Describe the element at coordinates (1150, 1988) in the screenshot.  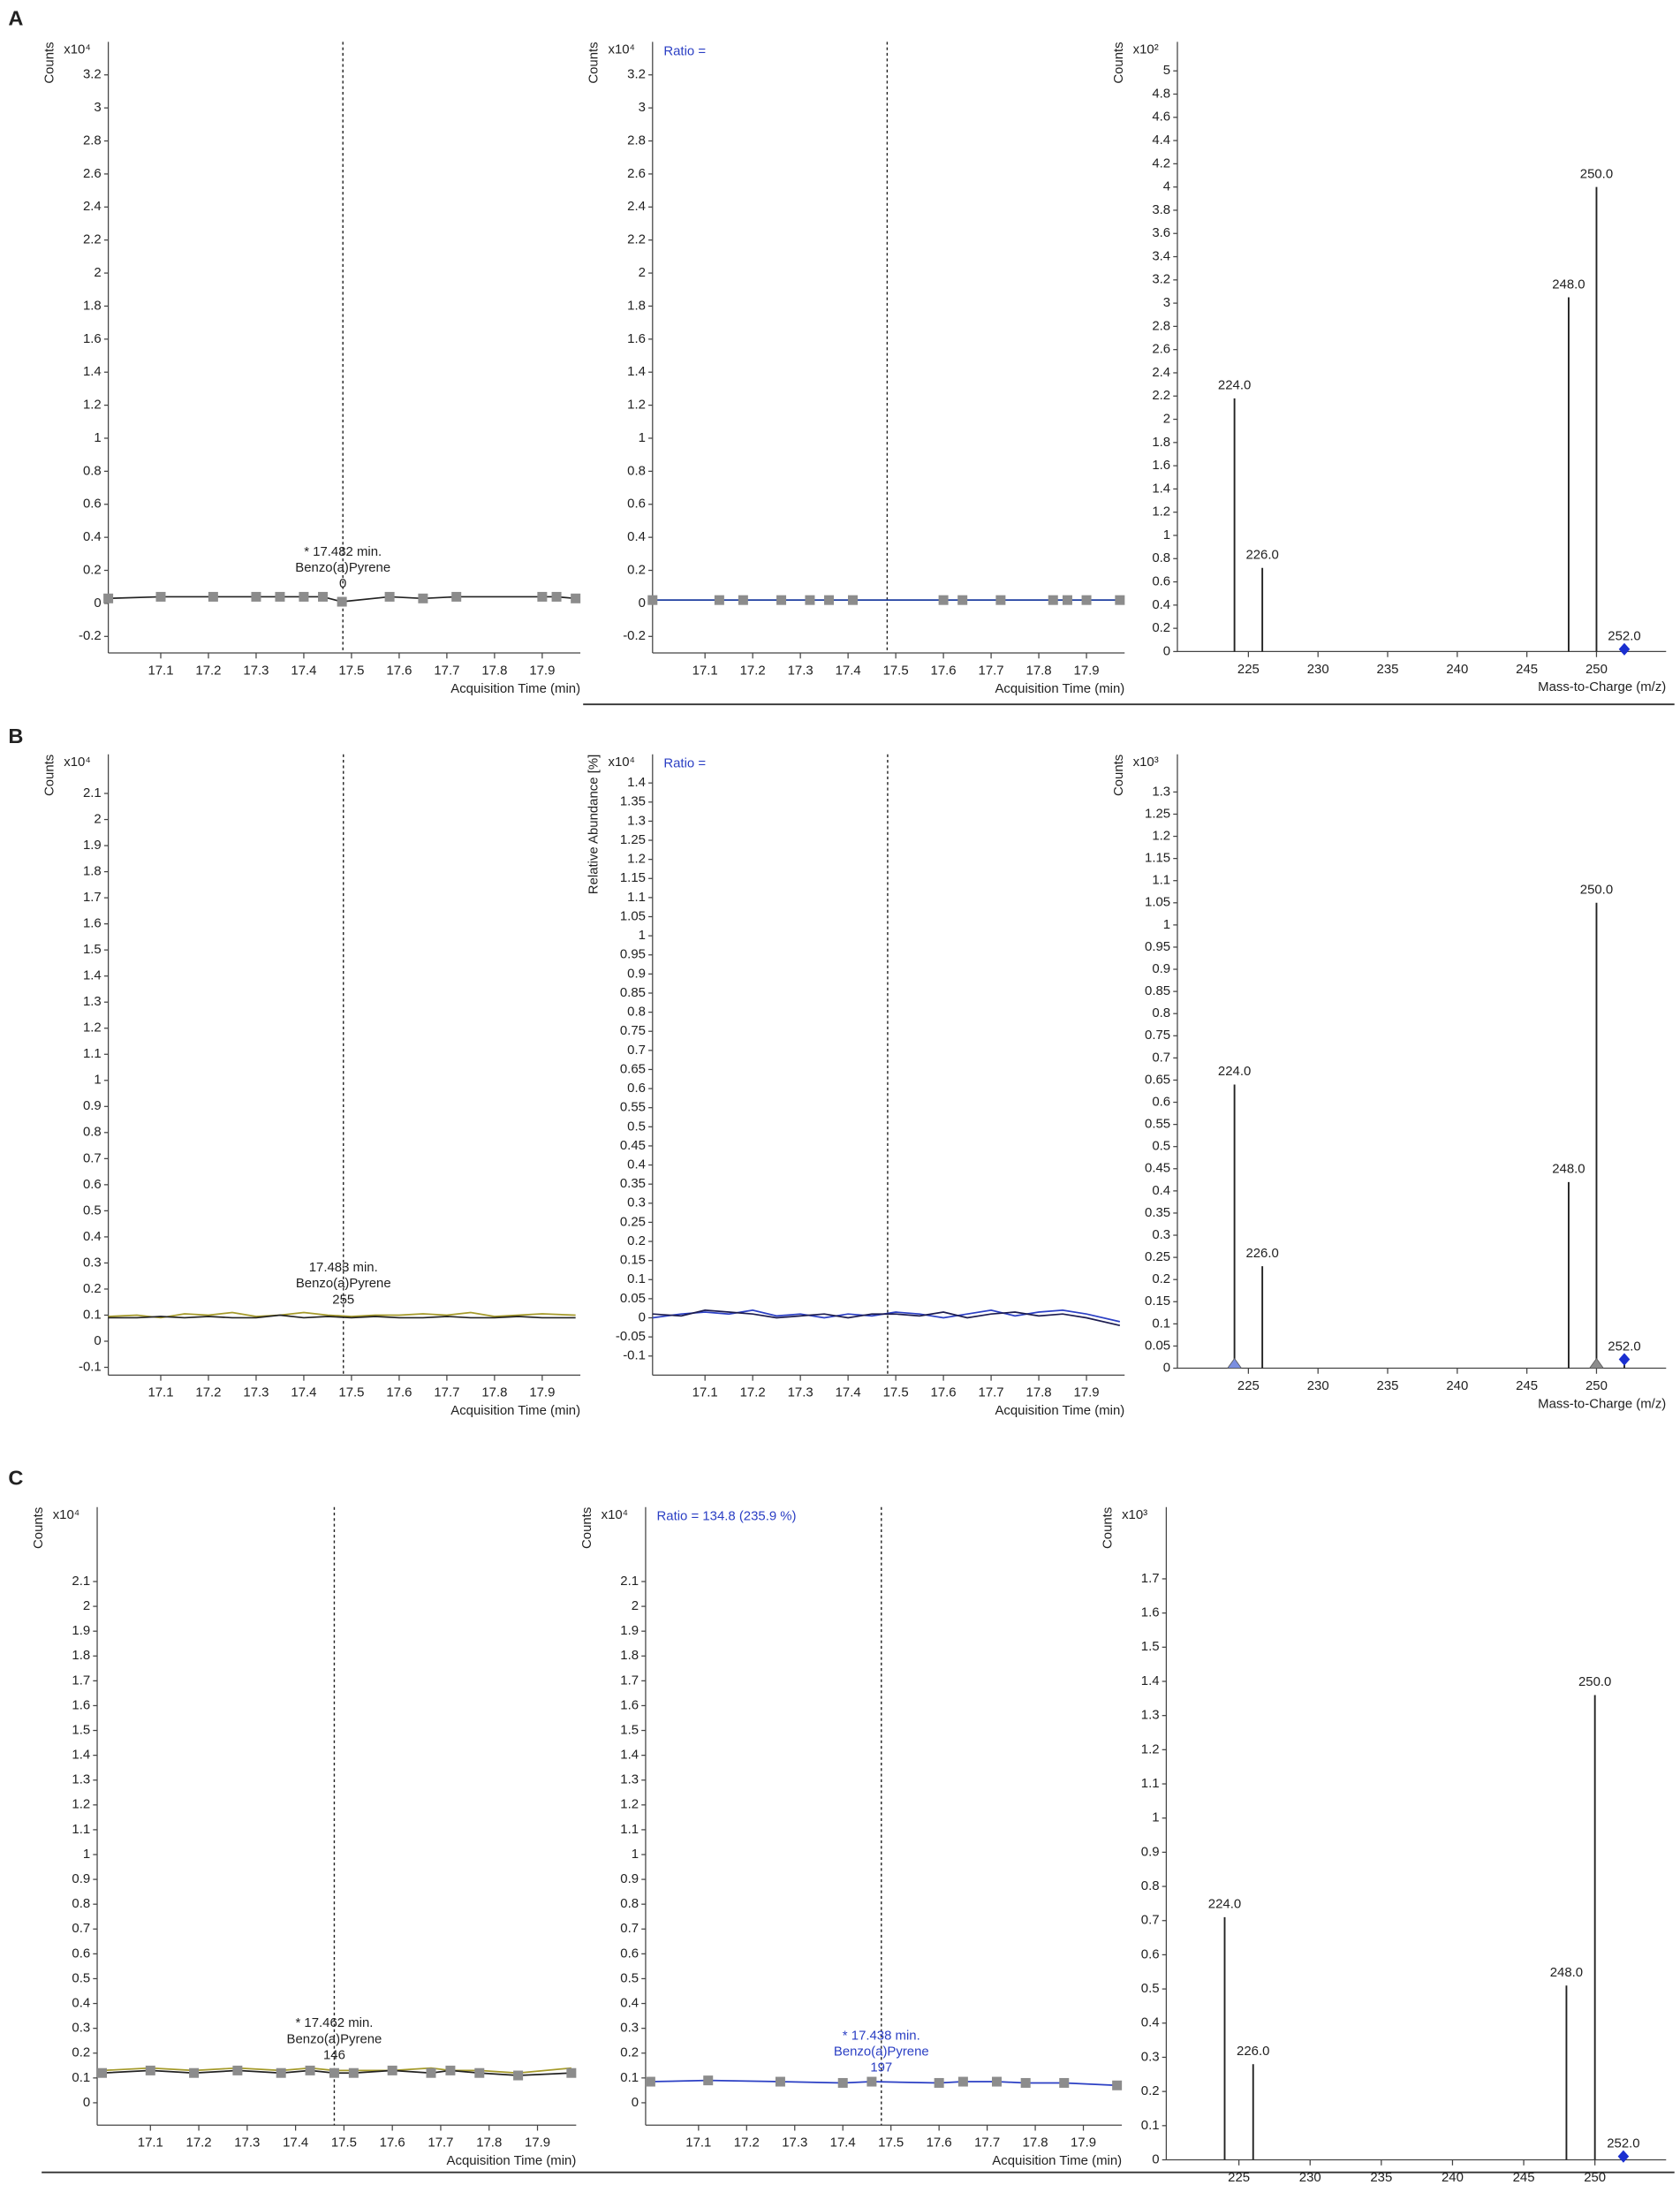
I see `y-tick-label: 0.5` at that location.